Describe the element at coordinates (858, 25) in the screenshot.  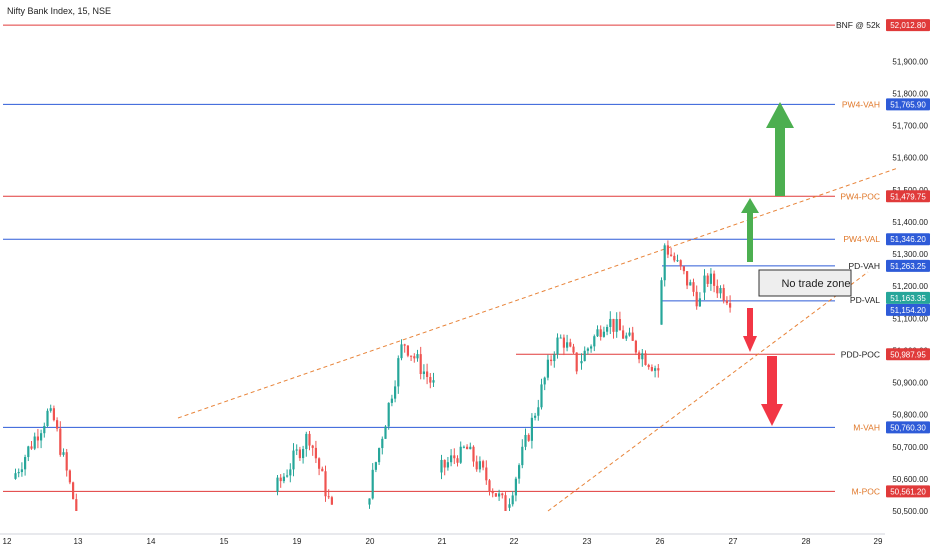
I see `level-name-0: BNF @ 52k` at that location.